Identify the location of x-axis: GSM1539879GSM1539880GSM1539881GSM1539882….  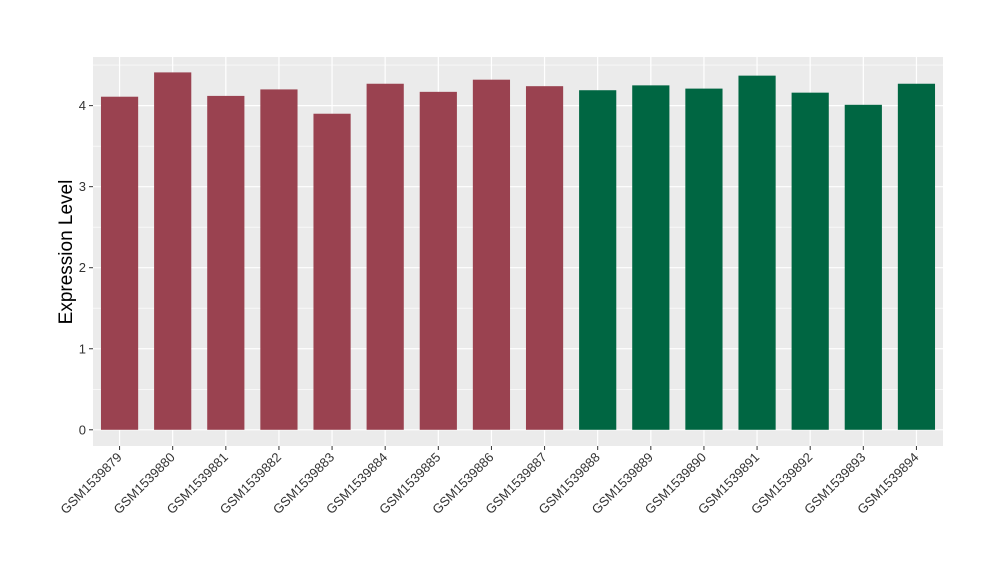
(489, 481).